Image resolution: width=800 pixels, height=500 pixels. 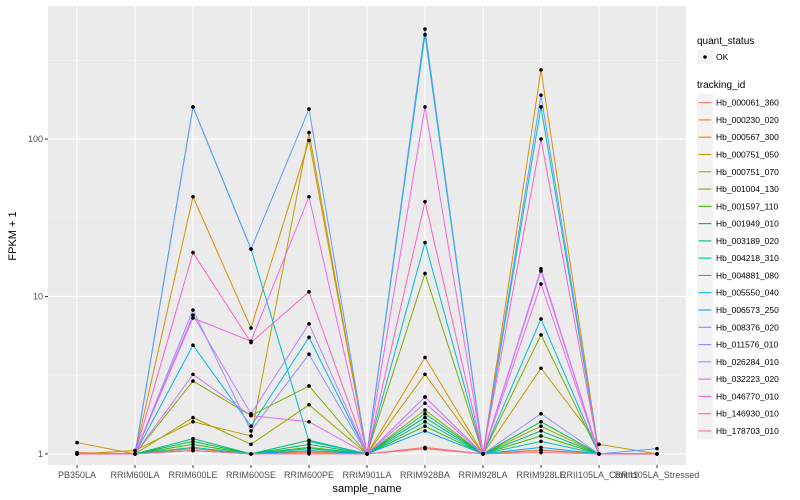 What do you see at coordinates (722, 57) in the screenshot?
I see `quant-status-legend-label: OK` at bounding box center [722, 57].